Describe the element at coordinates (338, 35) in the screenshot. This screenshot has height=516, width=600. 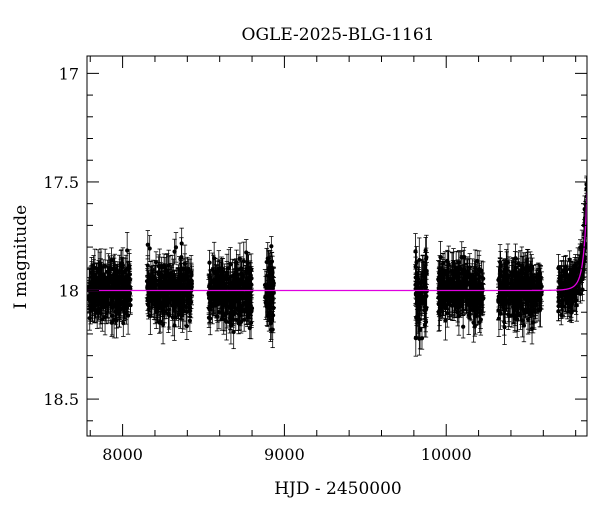
I see `chart-title: OGLE-2025-BLG-1161` at that location.